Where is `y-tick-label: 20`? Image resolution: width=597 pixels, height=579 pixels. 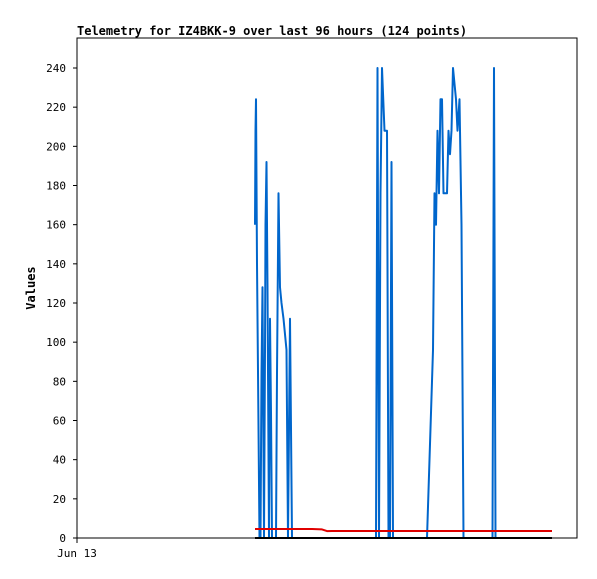
y-tick-label: 20 is located at coordinates (59, 499).